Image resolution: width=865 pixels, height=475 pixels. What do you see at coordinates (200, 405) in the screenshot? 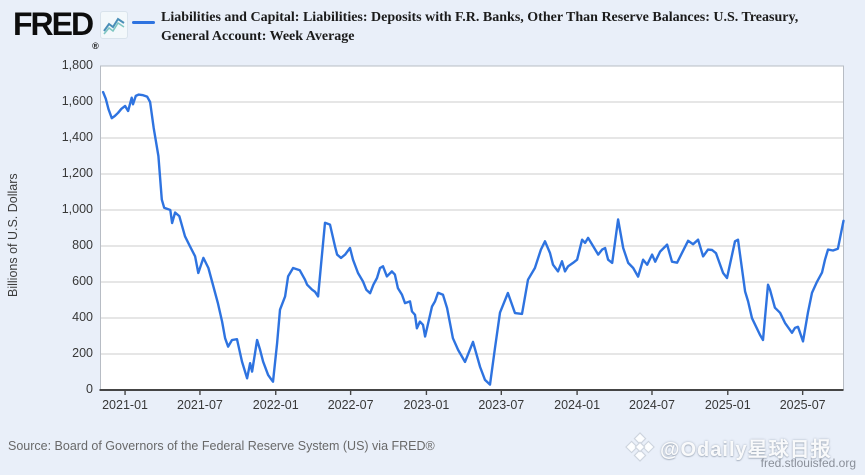
I see `x-tick-label: 2021-07` at bounding box center [200, 405].